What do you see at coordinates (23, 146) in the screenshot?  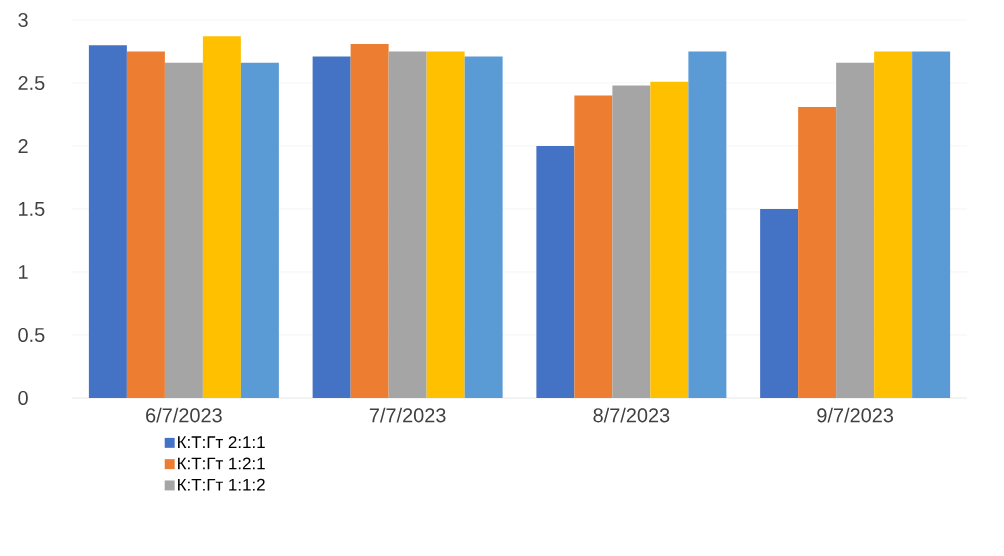 I see `y-tick-label: 2` at bounding box center [23, 146].